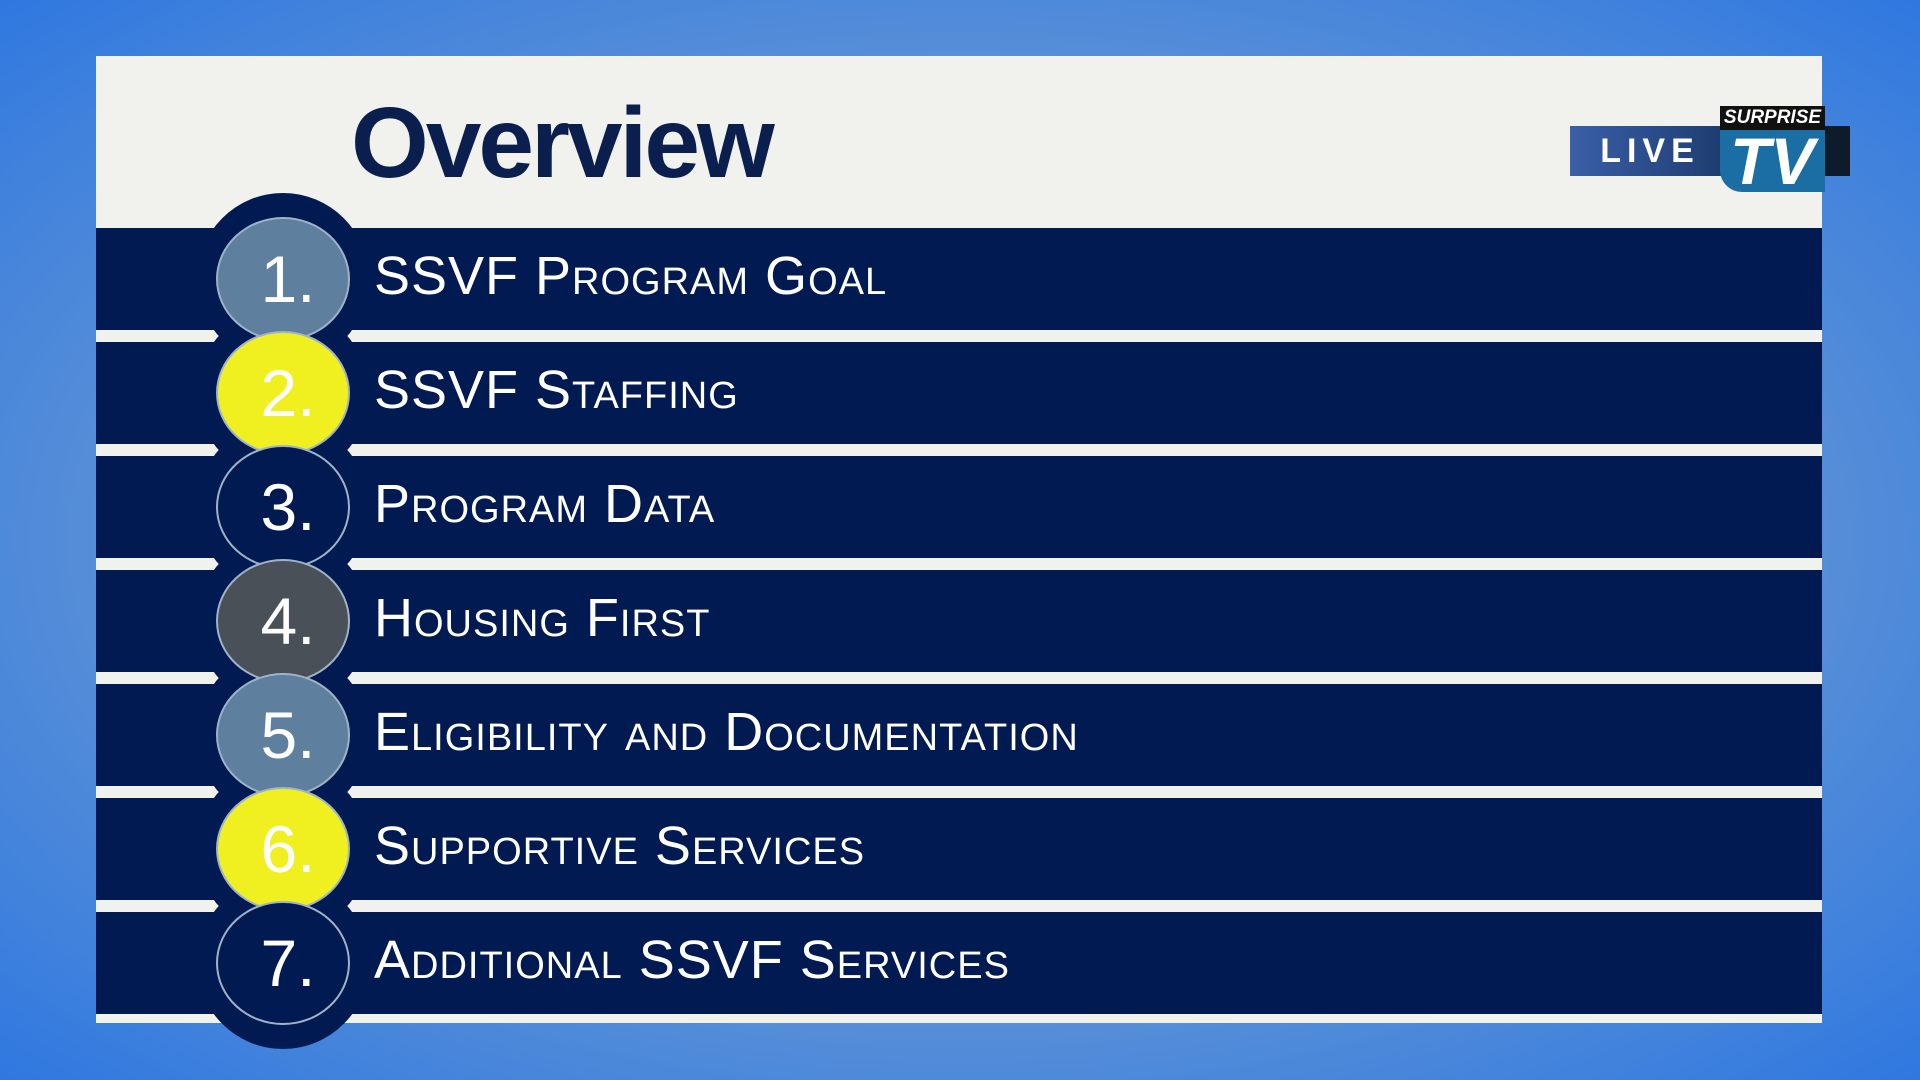 The image size is (1920, 1080). I want to click on slide-title: Overview, so click(563, 143).